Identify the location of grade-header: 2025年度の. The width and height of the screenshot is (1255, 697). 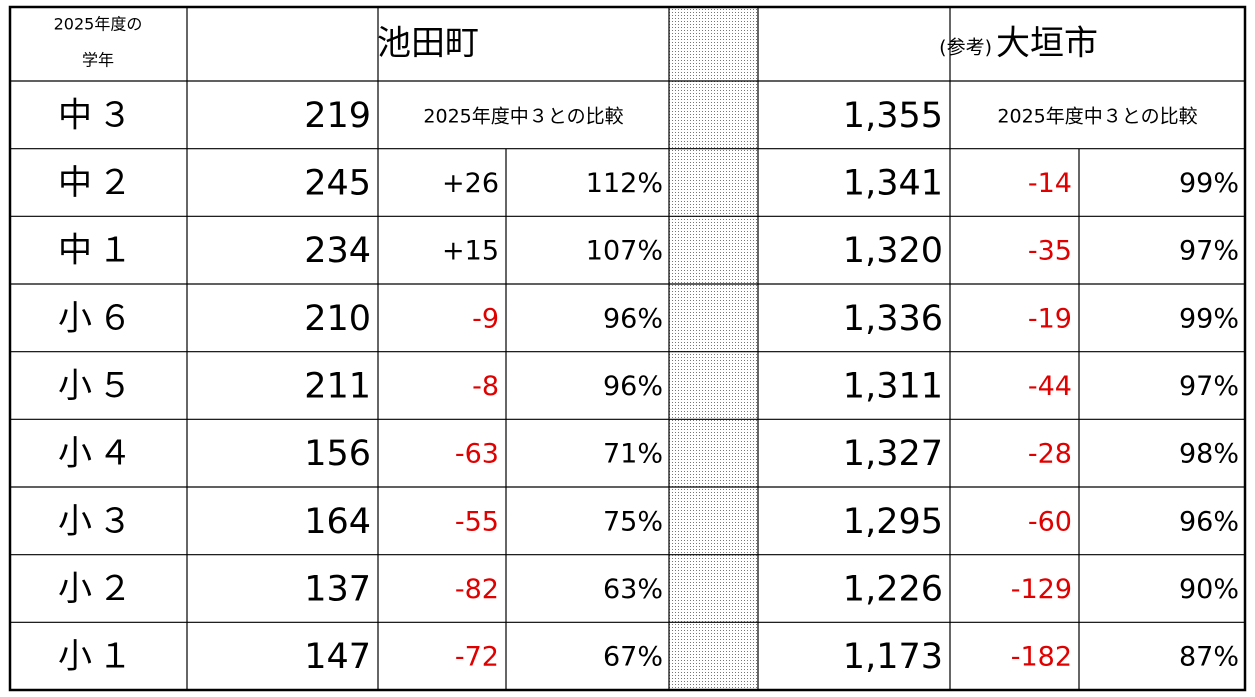
(98, 24).